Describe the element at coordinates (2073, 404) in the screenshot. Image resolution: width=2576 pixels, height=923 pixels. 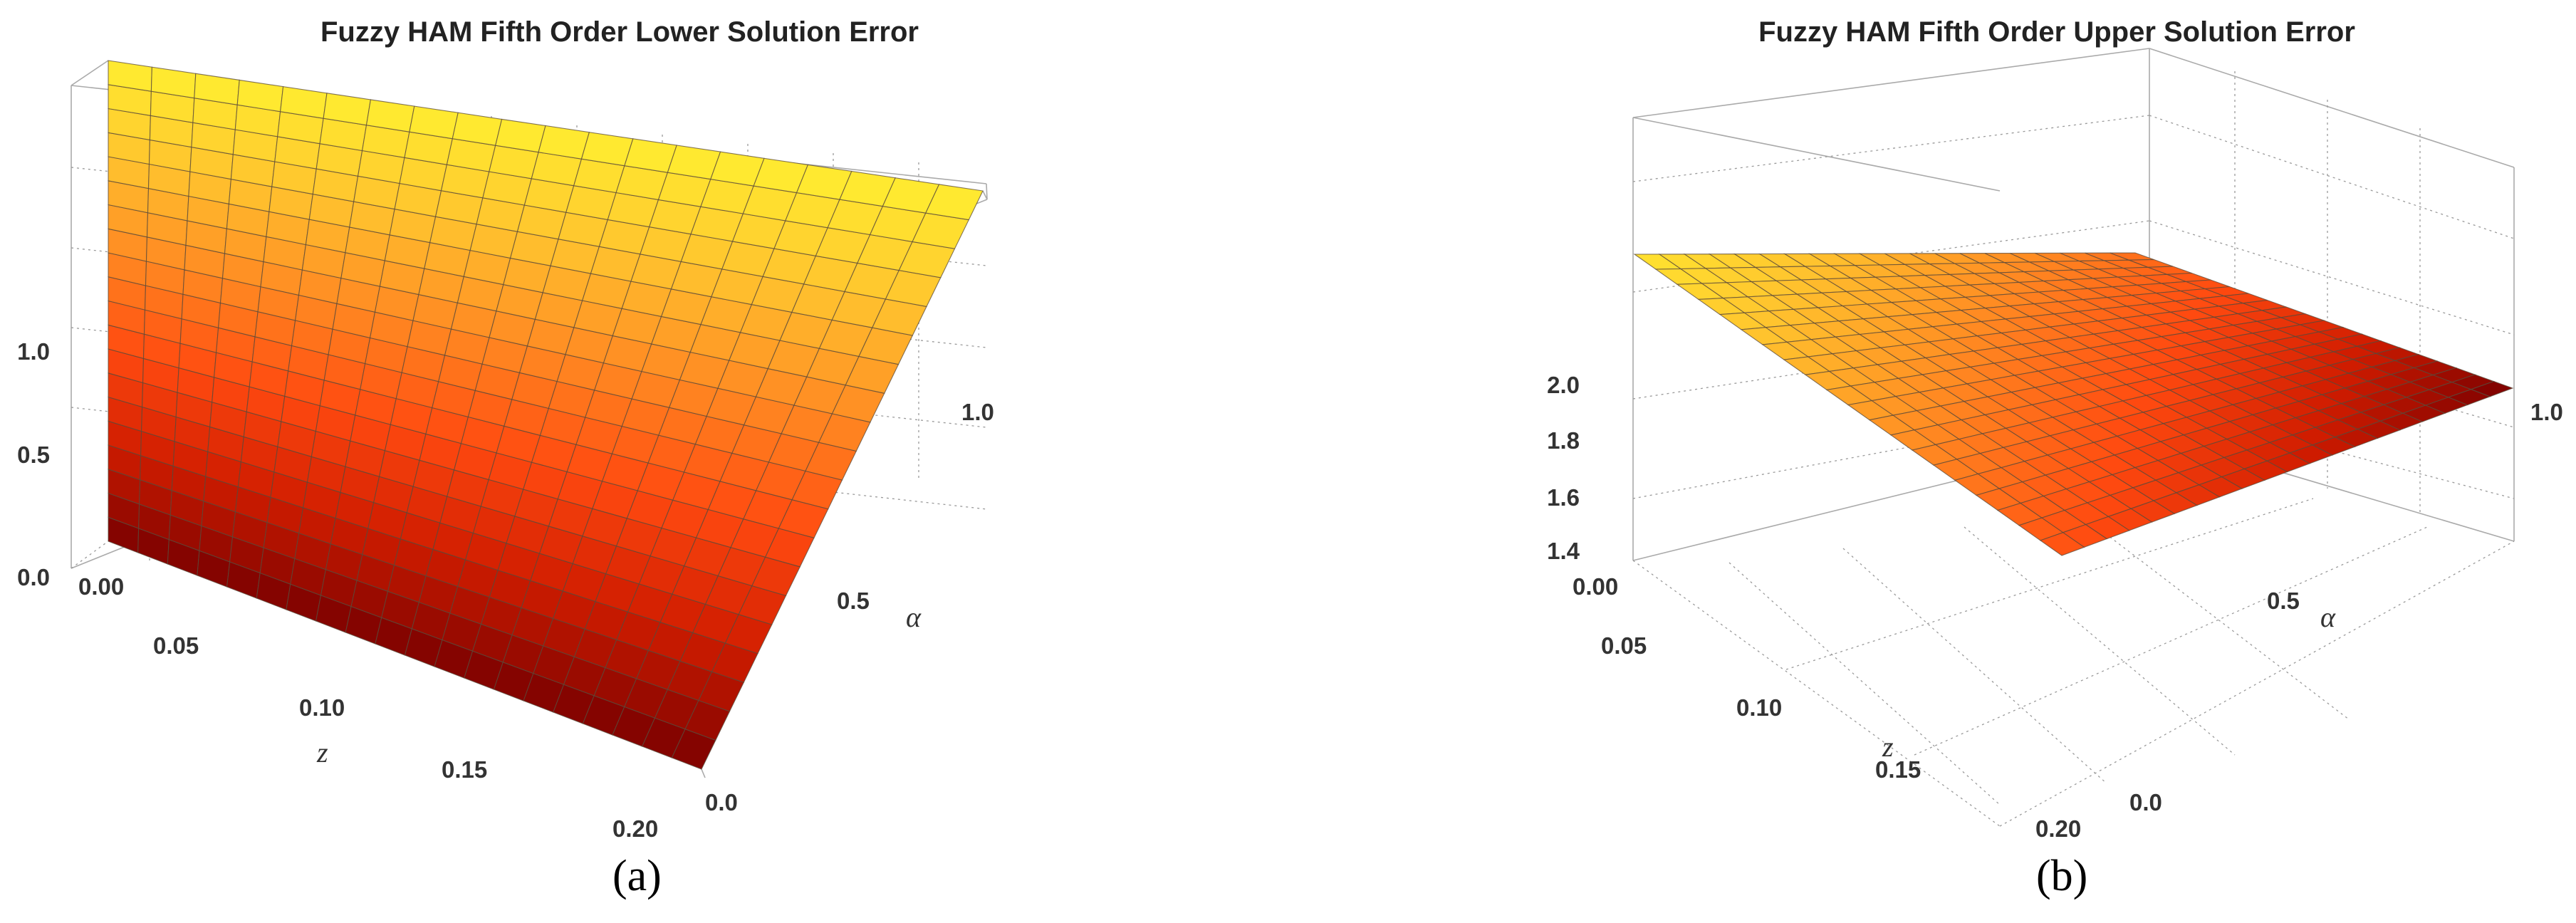
I see `surface-mesh` at that location.